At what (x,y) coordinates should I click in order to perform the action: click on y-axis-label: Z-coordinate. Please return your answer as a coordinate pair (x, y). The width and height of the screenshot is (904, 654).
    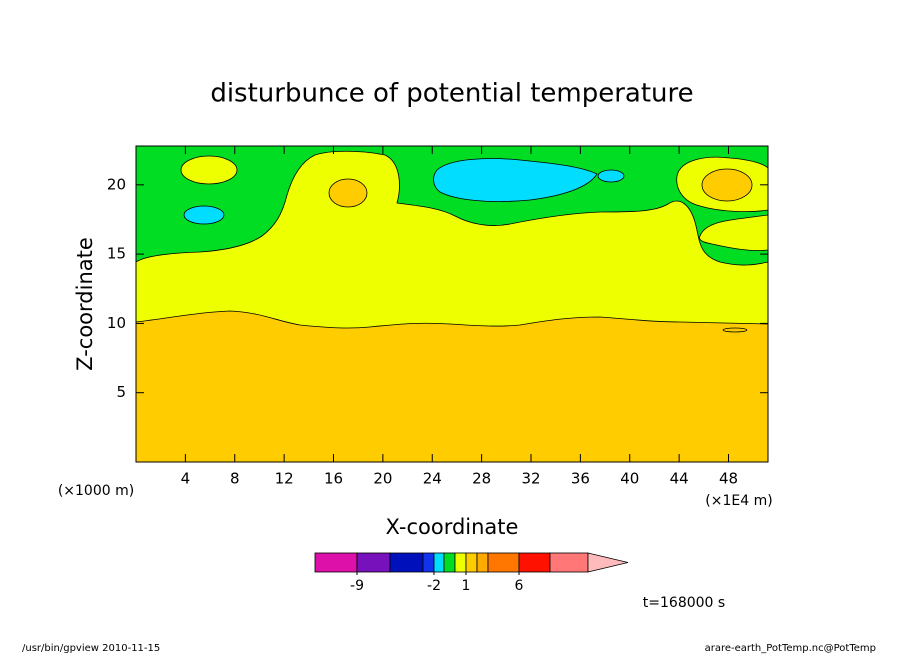
    Looking at the image, I should click on (85, 304).